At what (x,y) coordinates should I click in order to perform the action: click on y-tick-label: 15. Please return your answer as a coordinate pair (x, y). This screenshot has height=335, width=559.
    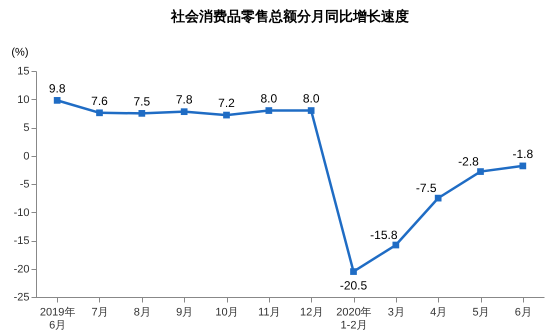
    Looking at the image, I should click on (23, 72).